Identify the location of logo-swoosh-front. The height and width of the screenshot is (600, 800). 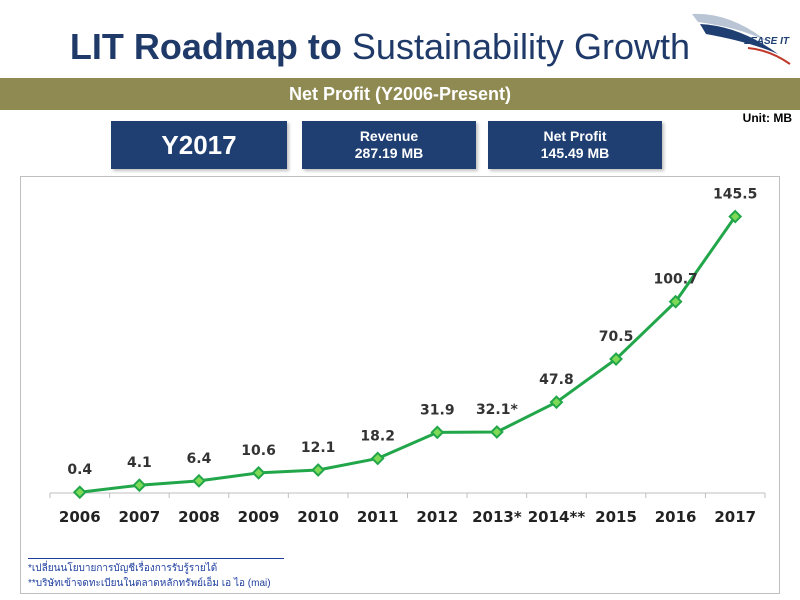
(739, 39).